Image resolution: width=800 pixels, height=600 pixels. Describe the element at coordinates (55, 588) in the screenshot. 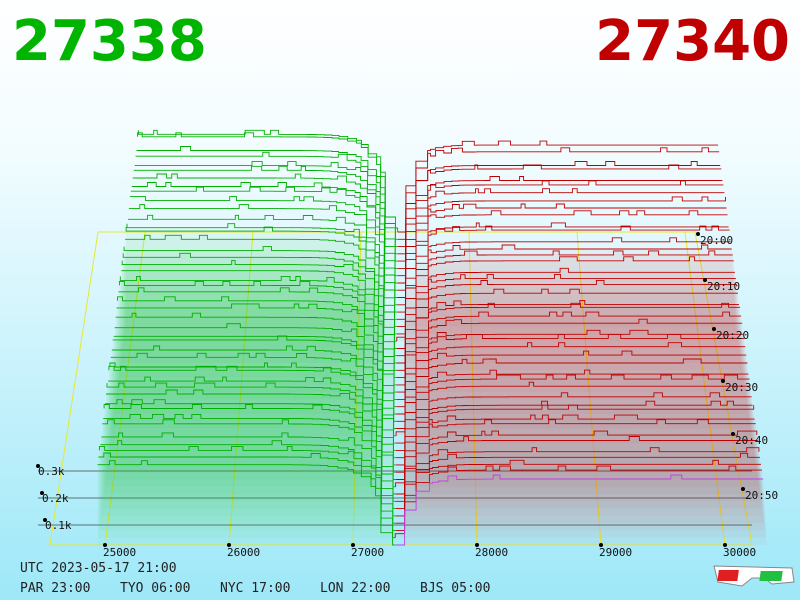

I see `zone-time: PAR 23:00` at that location.